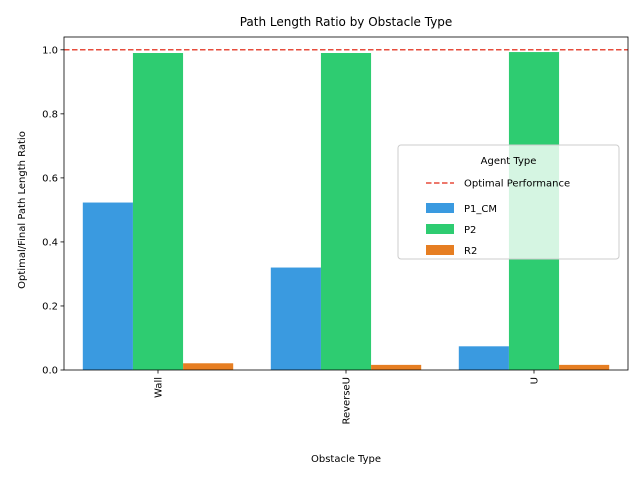  What do you see at coordinates (50, 114) in the screenshot?
I see `y-tick-label: 0.8` at bounding box center [50, 114].